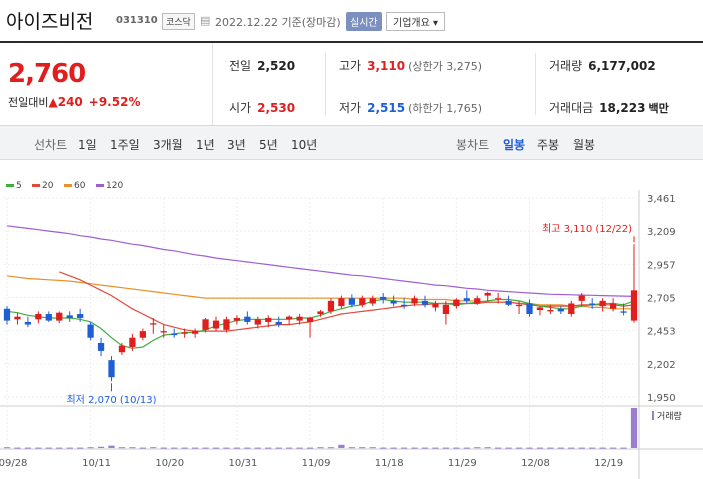  Describe the element at coordinates (350, 108) in the screenshot. I see `low-label: 저가` at that location.